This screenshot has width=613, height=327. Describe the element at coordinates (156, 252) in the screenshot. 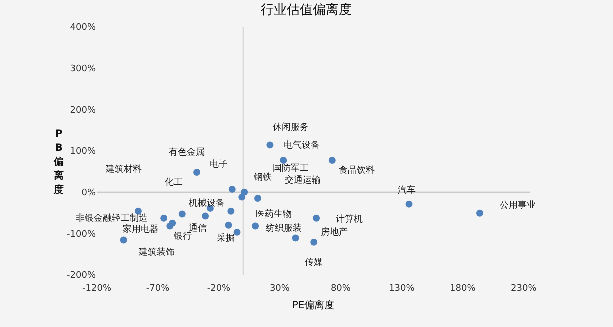

I see `annotation: 建筑装饰` at that location.